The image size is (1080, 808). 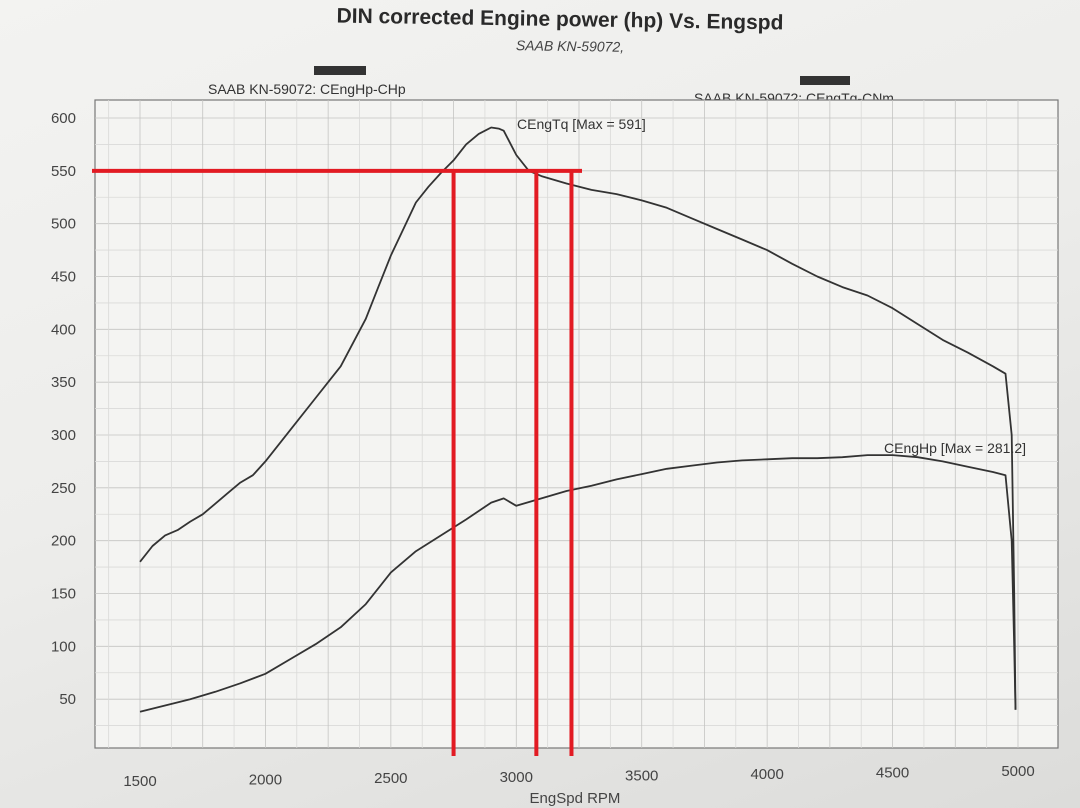 What do you see at coordinates (63, 382) in the screenshot?
I see `y-tick-label-350: 350` at bounding box center [63, 382].